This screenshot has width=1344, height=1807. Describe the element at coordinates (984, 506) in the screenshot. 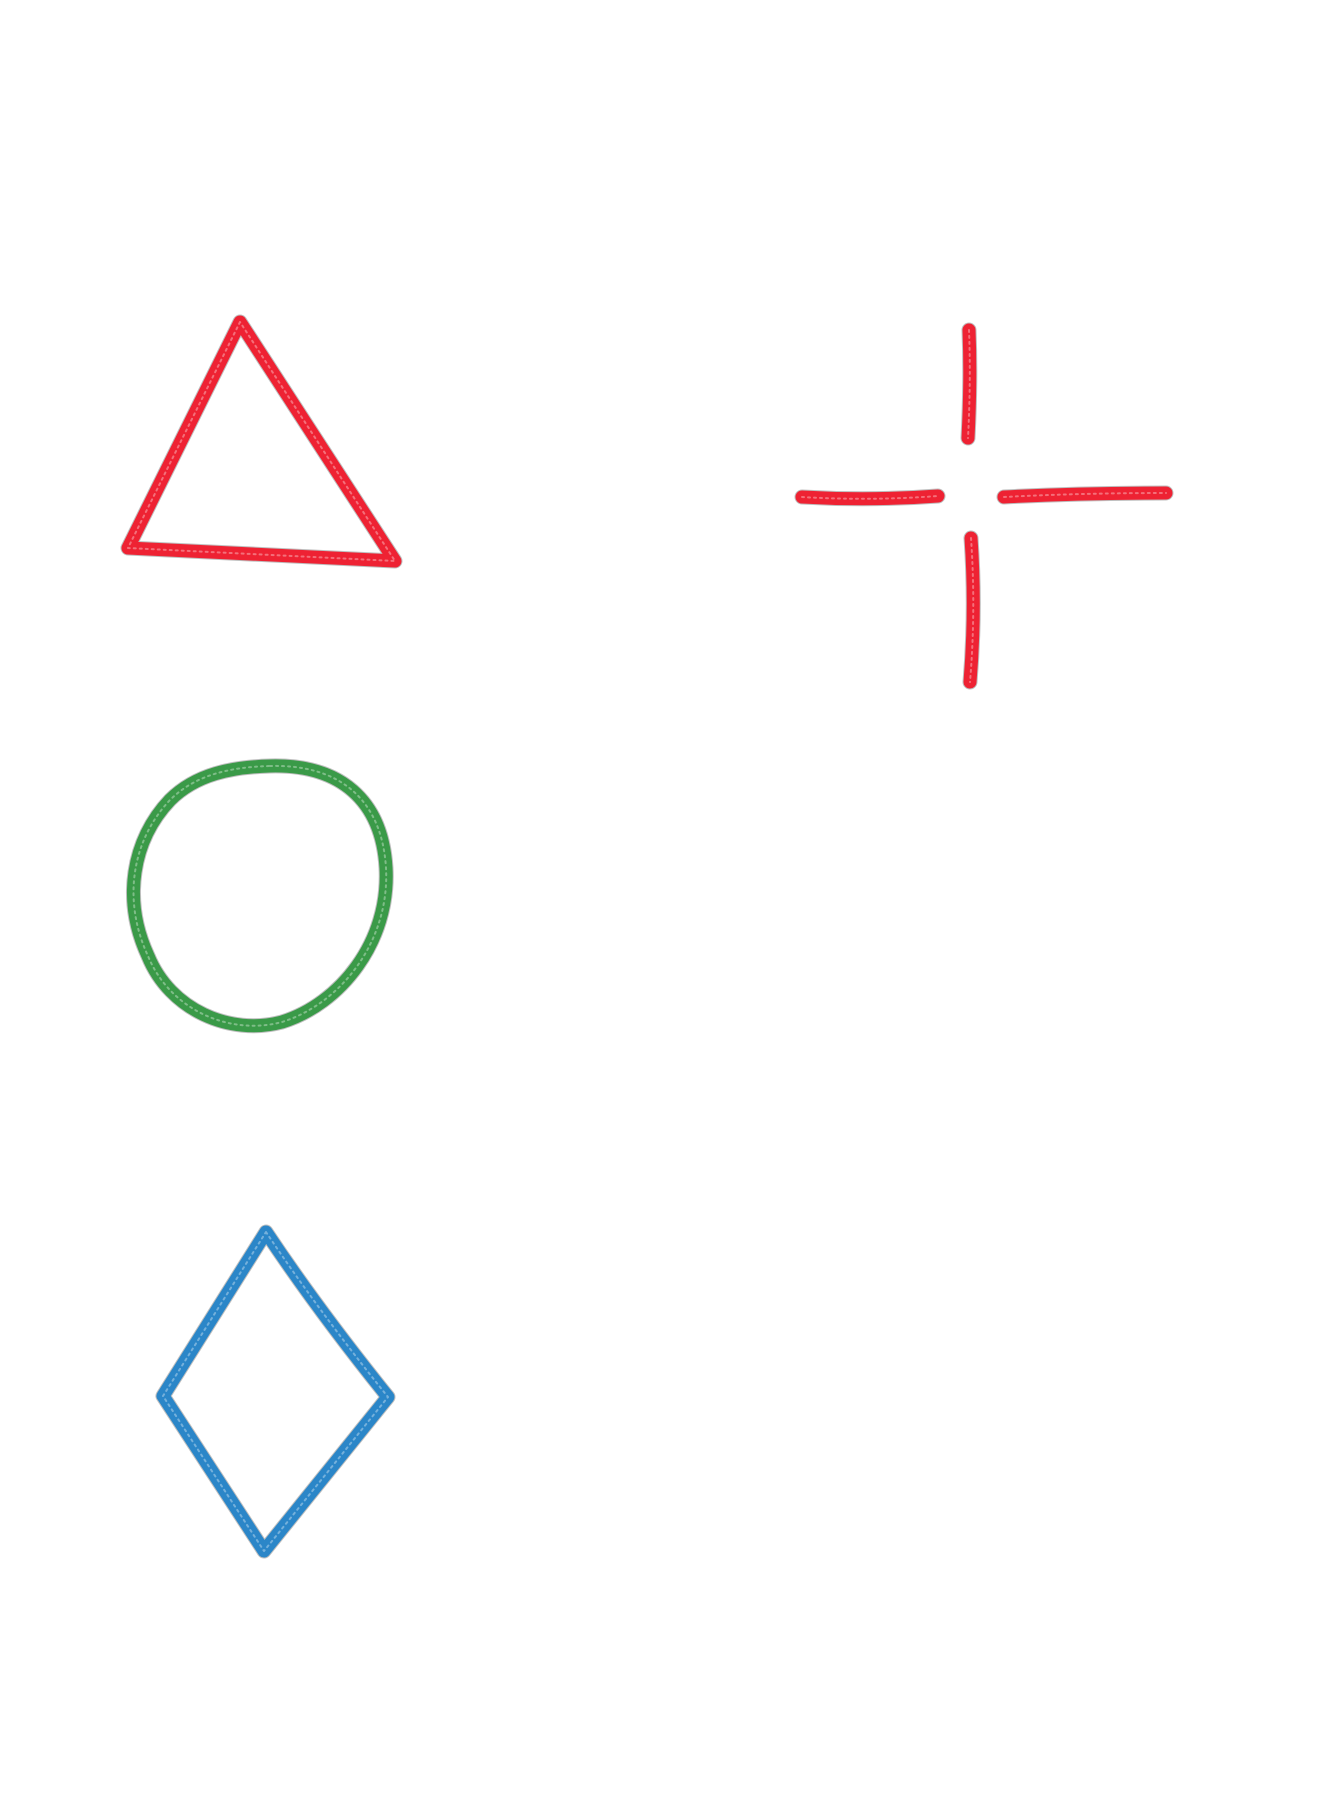

I see `crosshair-shape` at that location.